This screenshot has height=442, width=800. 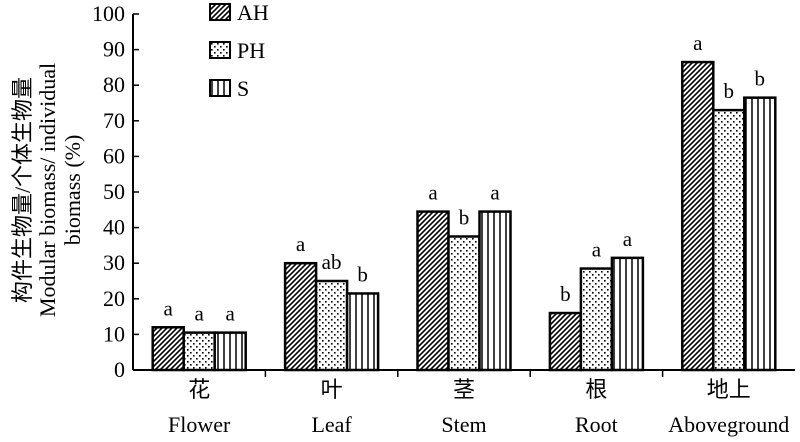 What do you see at coordinates (114, 227) in the screenshot?
I see `y-tick-label: 40` at bounding box center [114, 227].